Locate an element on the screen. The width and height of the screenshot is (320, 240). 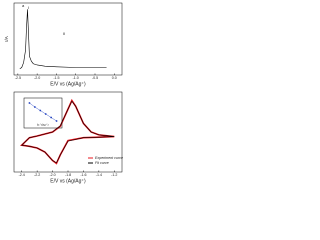
annotation: a is located at coordinates (23, 5).